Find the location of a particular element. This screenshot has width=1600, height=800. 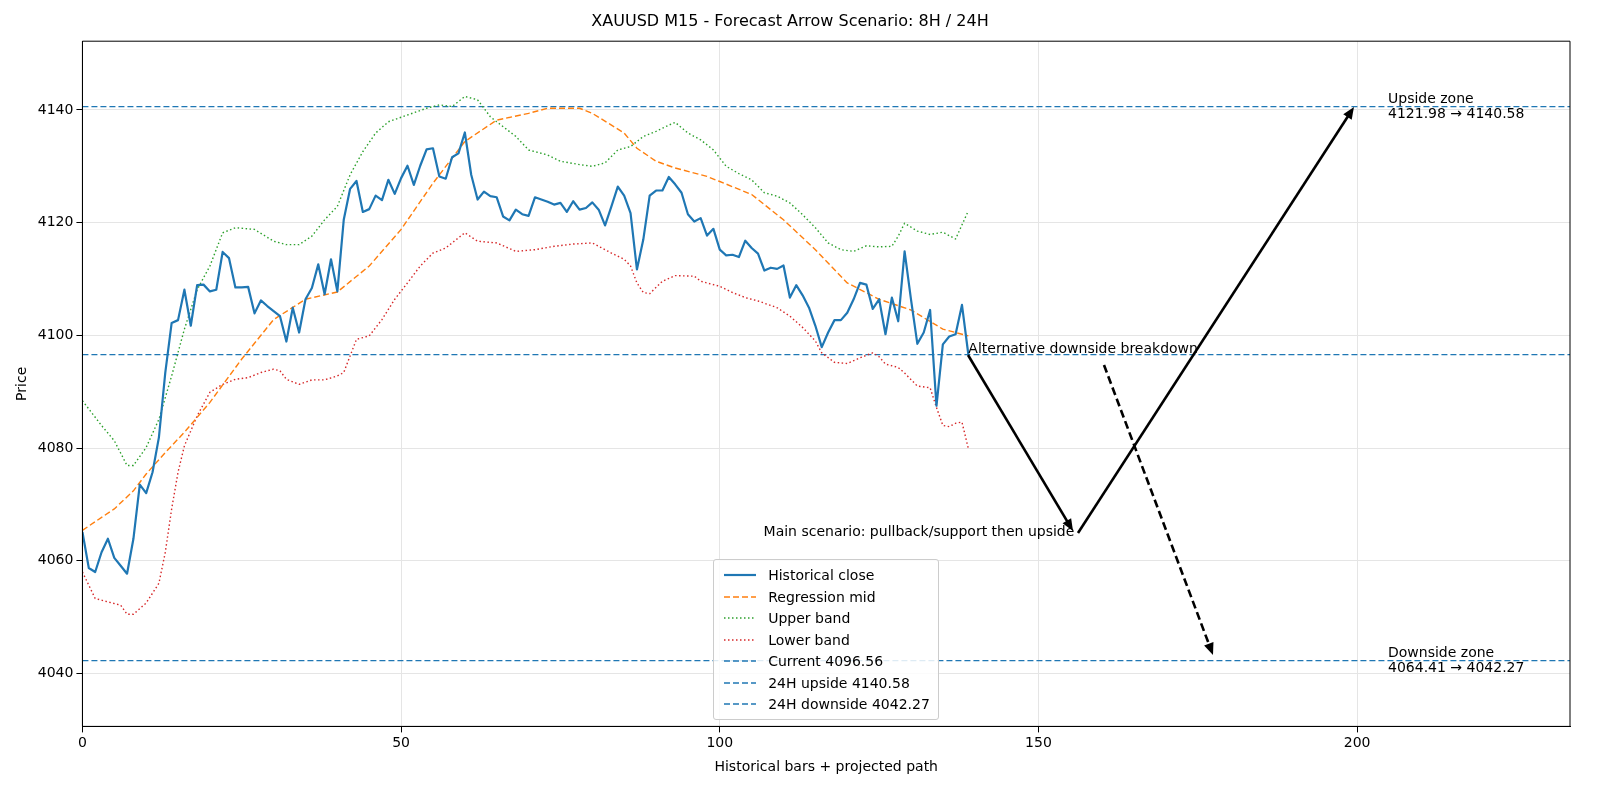

y-tick-label: 4140 is located at coordinates (55, 108).